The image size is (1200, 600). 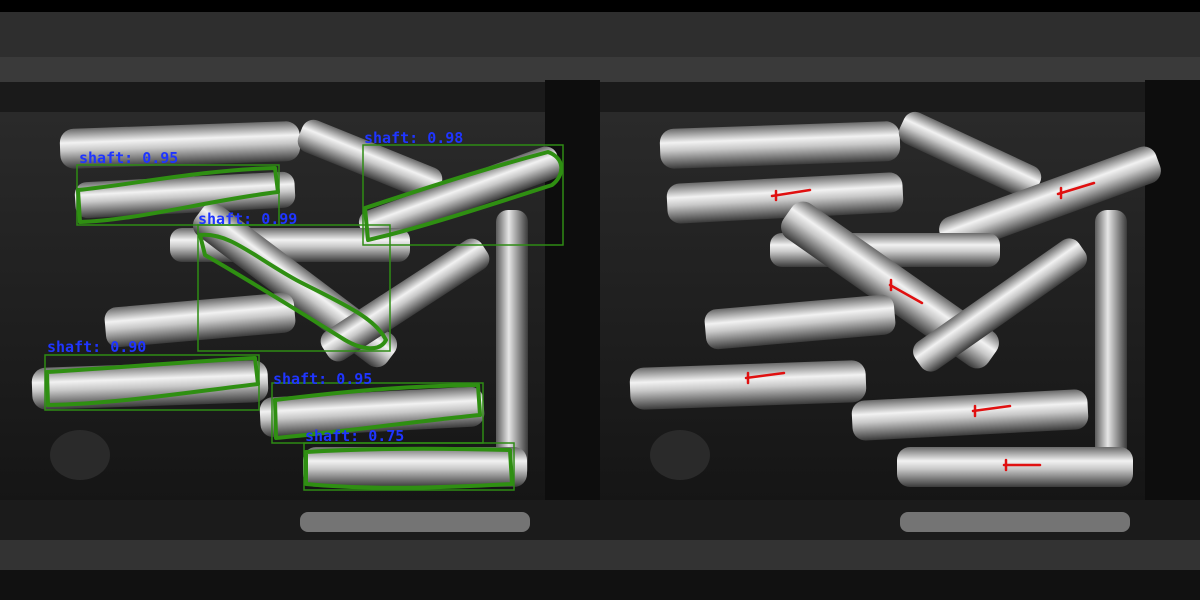 I want to click on detection-label: shaft: 0.99, so click(x=247, y=219).